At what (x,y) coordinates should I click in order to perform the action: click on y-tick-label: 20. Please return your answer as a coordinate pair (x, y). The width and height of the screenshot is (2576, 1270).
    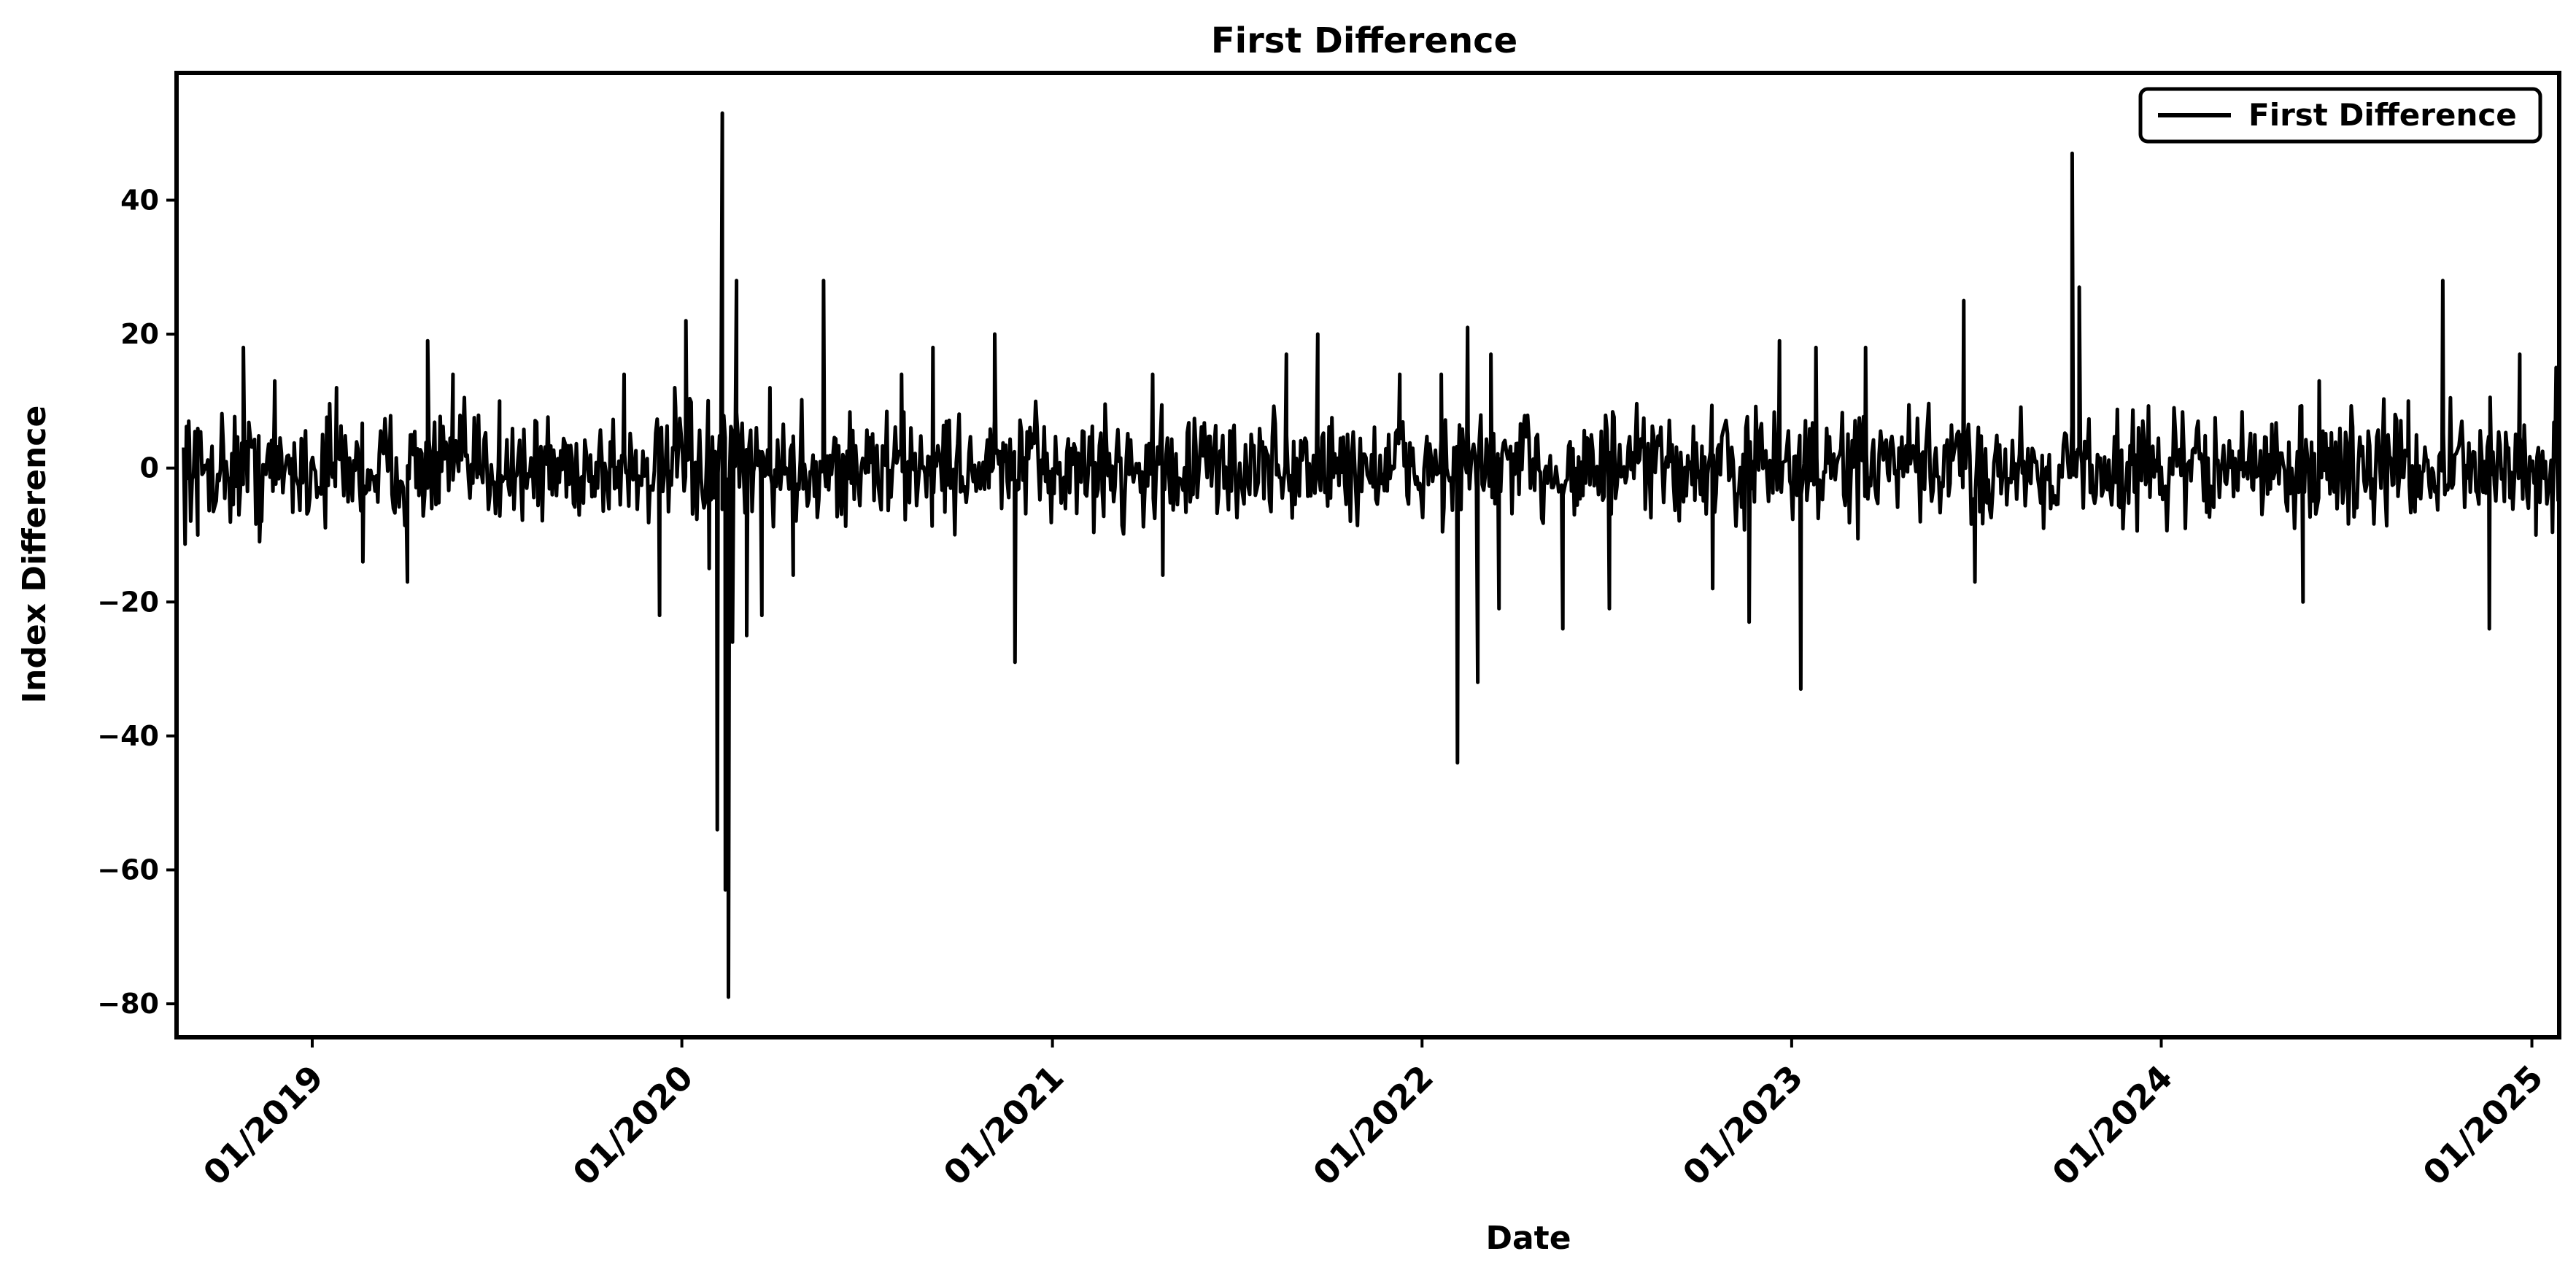
    Looking at the image, I should click on (139, 334).